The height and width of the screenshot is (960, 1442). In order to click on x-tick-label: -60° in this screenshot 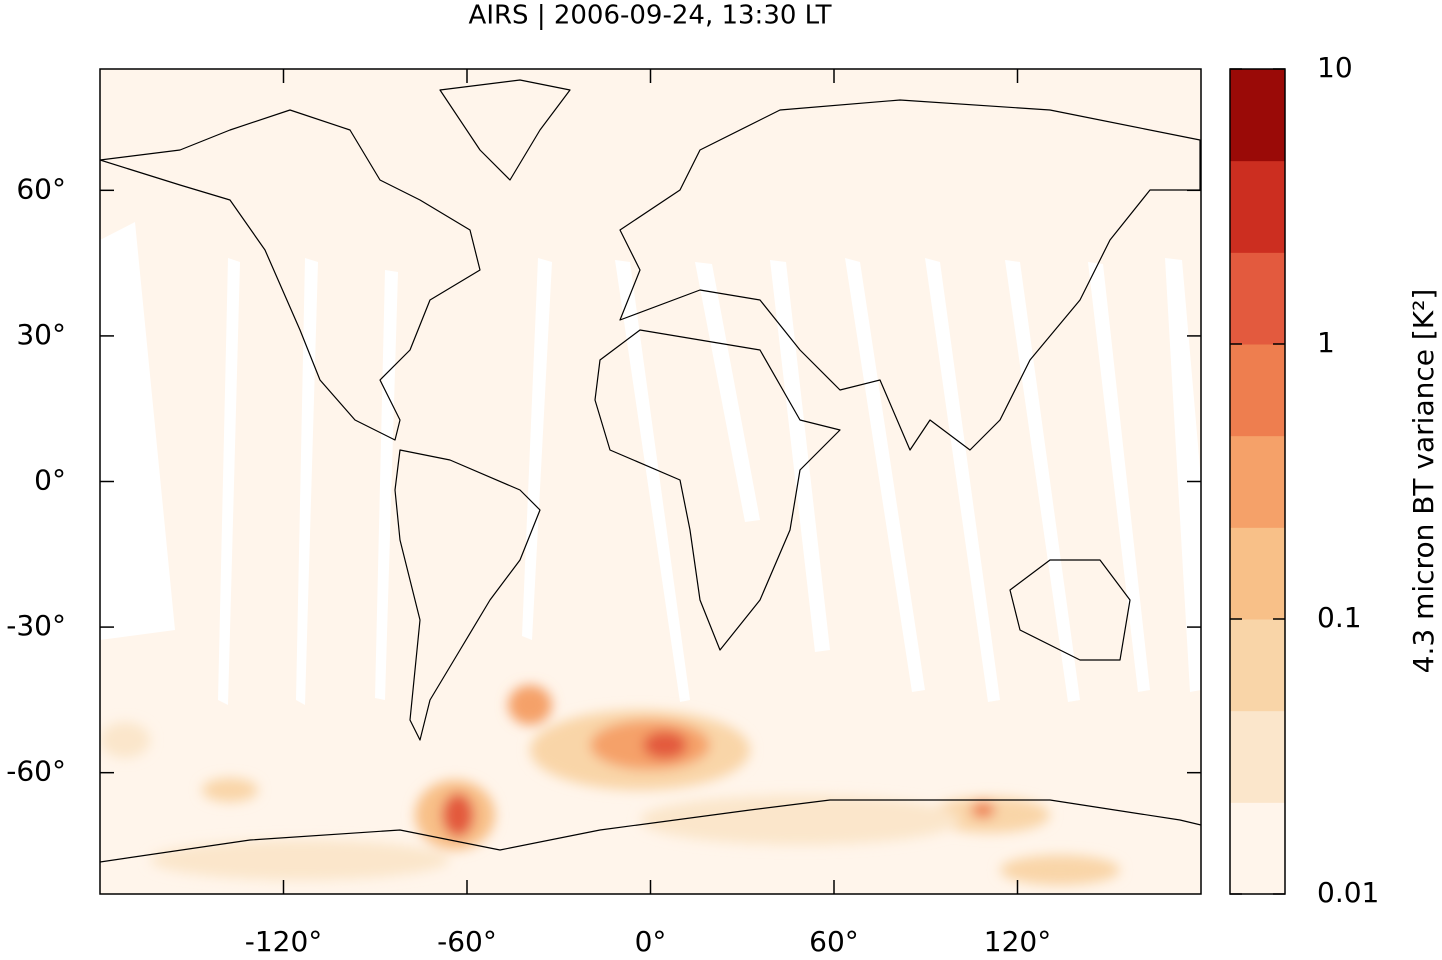, I will do `click(467, 940)`.